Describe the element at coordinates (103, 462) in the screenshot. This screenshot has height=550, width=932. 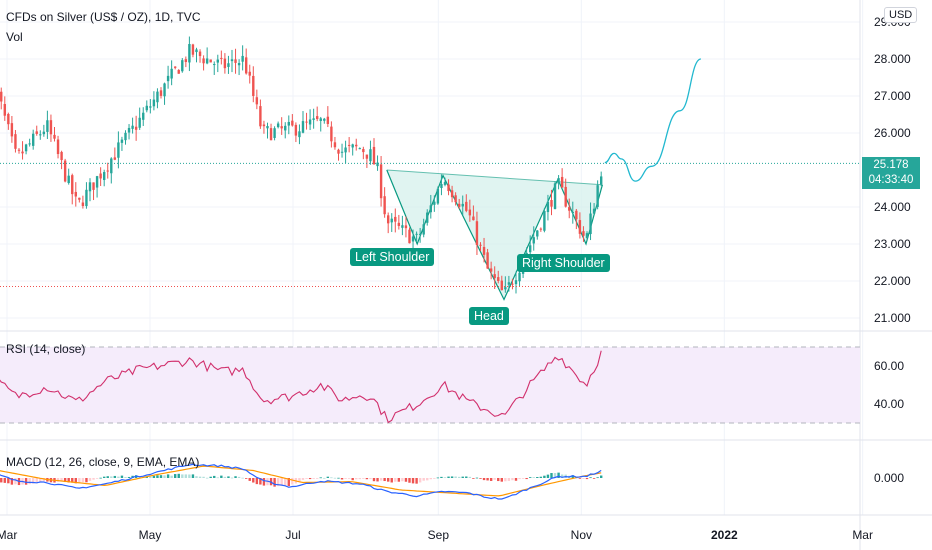
I see `macd-label: MACD (12, 26, close, 9, EMA, EMA)` at that location.